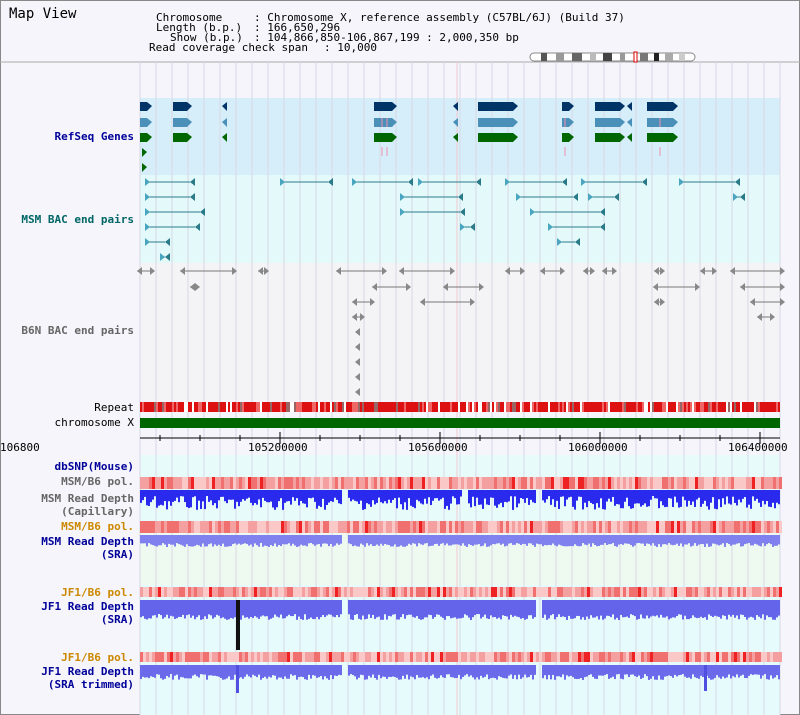 The image size is (800, 715). Describe the element at coordinates (612, 57) in the screenshot. I see `chromosome-ideogram` at that location.